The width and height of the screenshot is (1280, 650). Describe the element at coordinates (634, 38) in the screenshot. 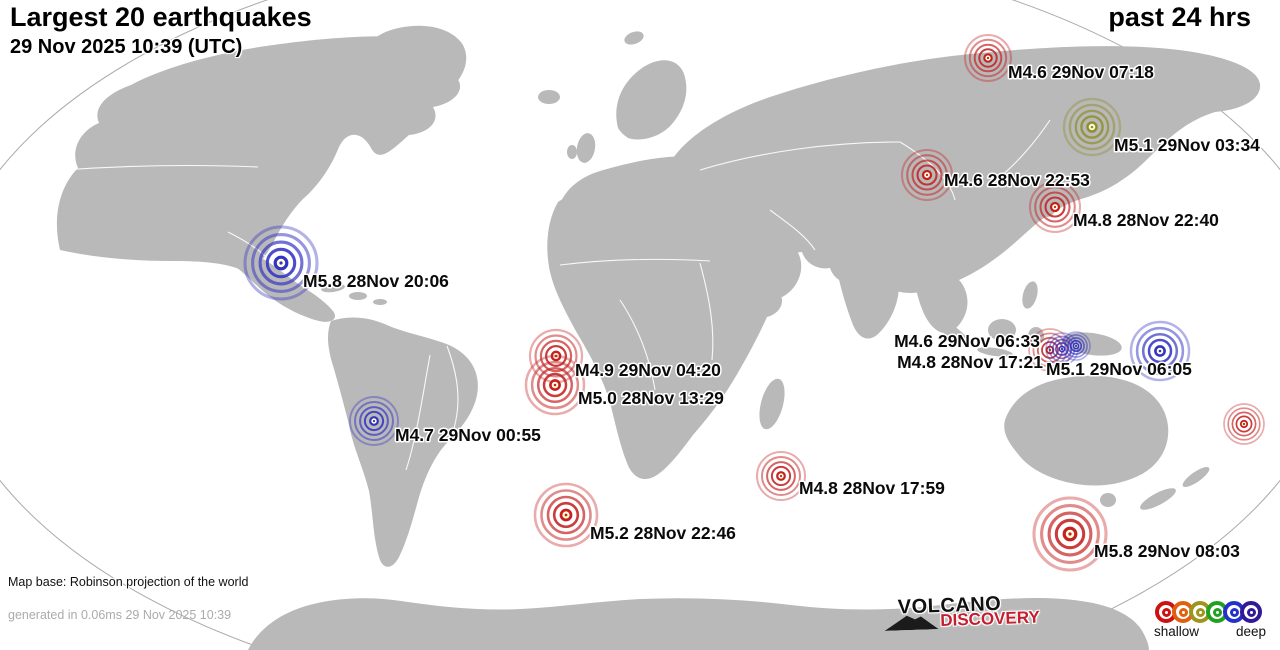

I see `landmass-svalbard` at that location.